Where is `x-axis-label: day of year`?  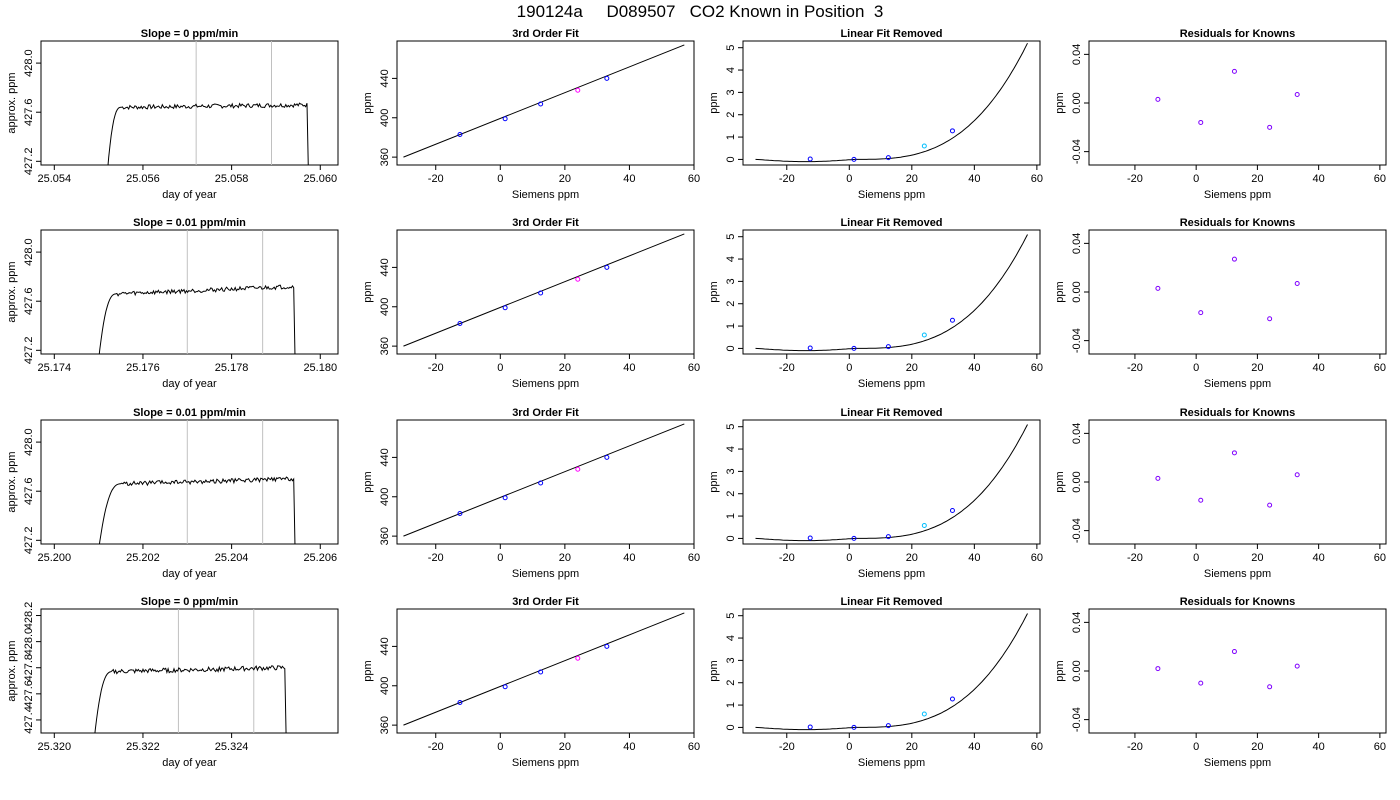
x-axis-label: day of year is located at coordinates (189, 195).